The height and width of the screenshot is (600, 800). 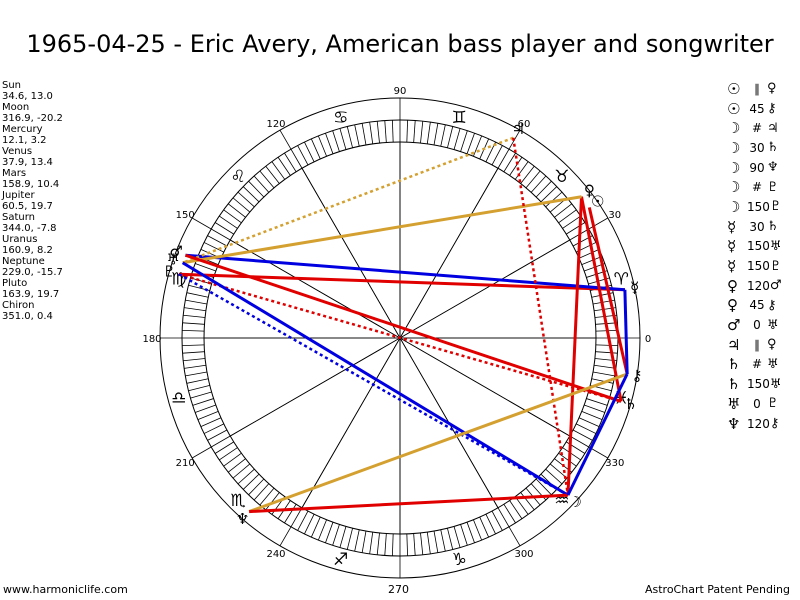 I want to click on zodiac-sign-glyph: ♋, so click(x=340, y=118).